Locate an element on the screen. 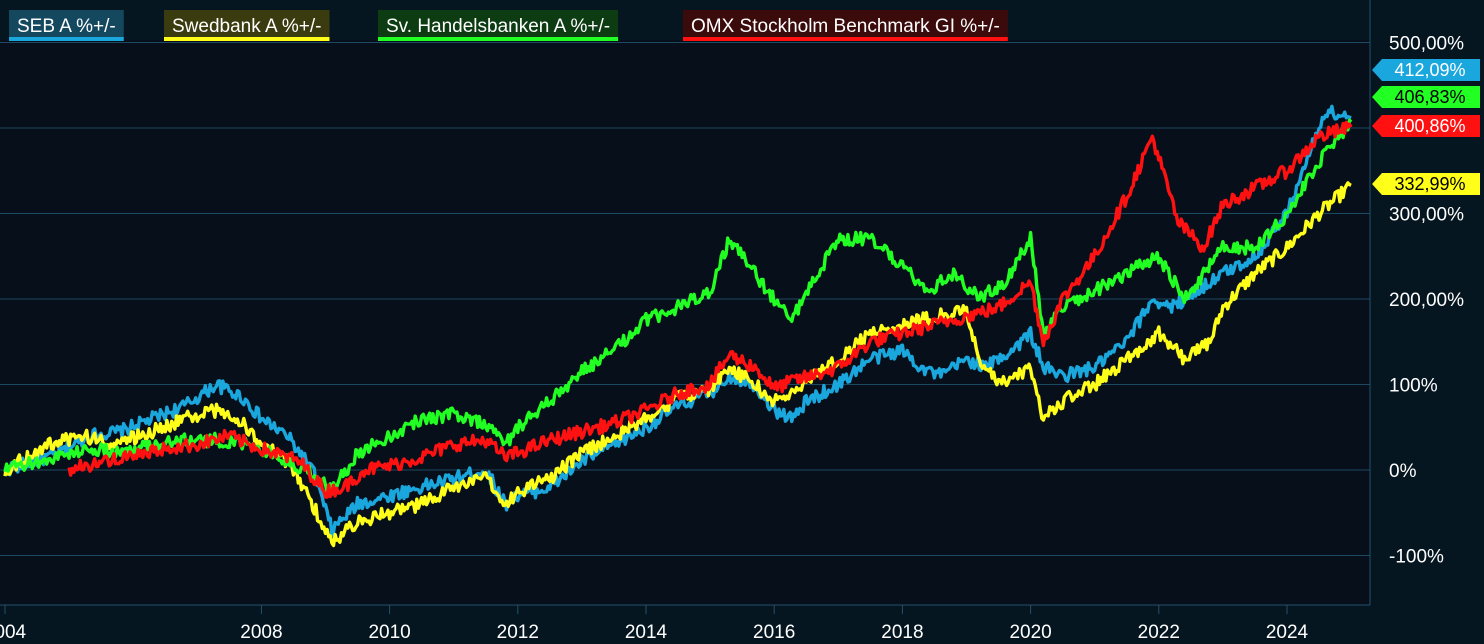 This screenshot has height=644, width=1484. x-tick-label: 2010 is located at coordinates (389, 632).